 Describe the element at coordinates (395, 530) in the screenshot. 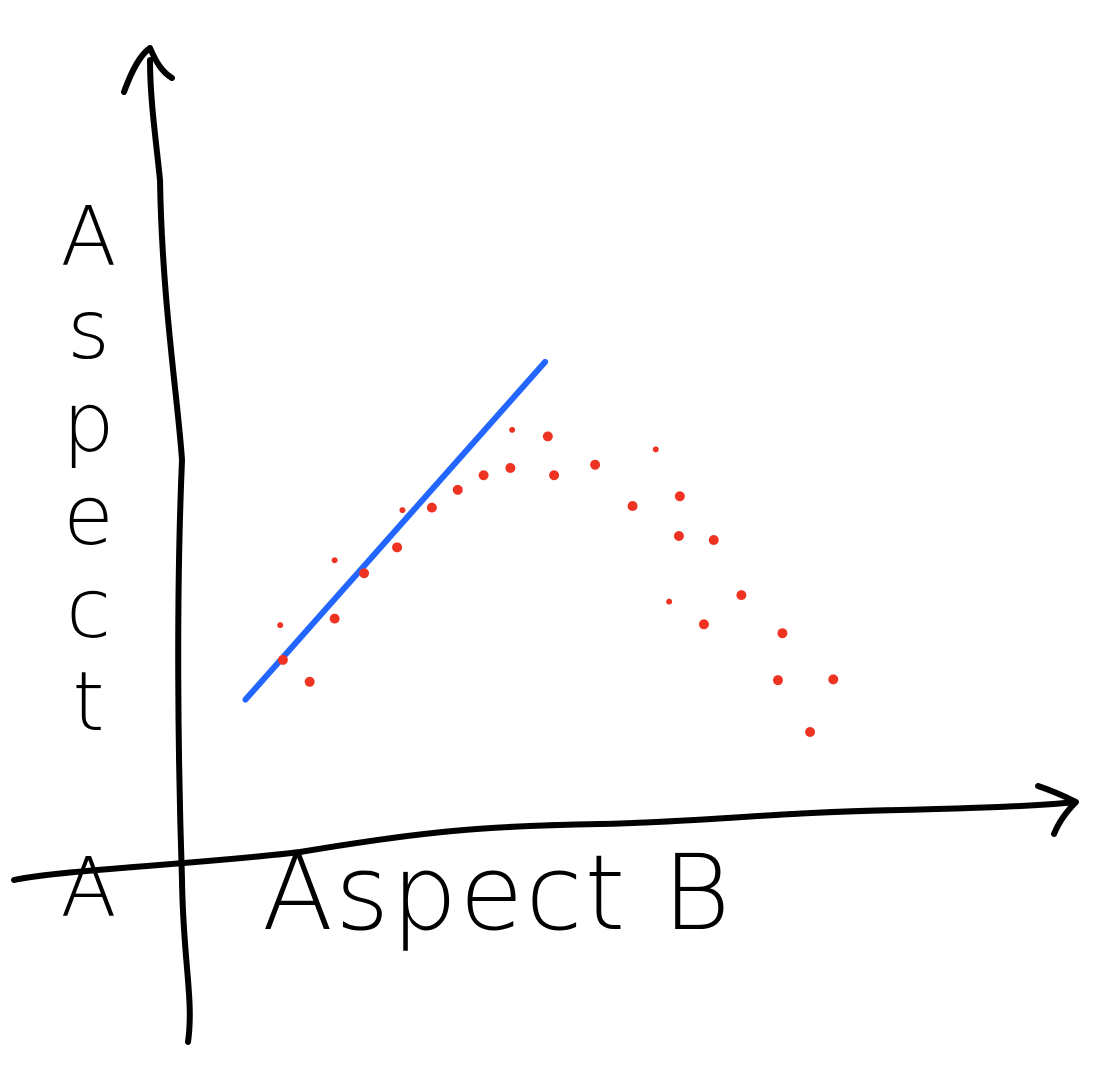

I see `trend-line` at that location.